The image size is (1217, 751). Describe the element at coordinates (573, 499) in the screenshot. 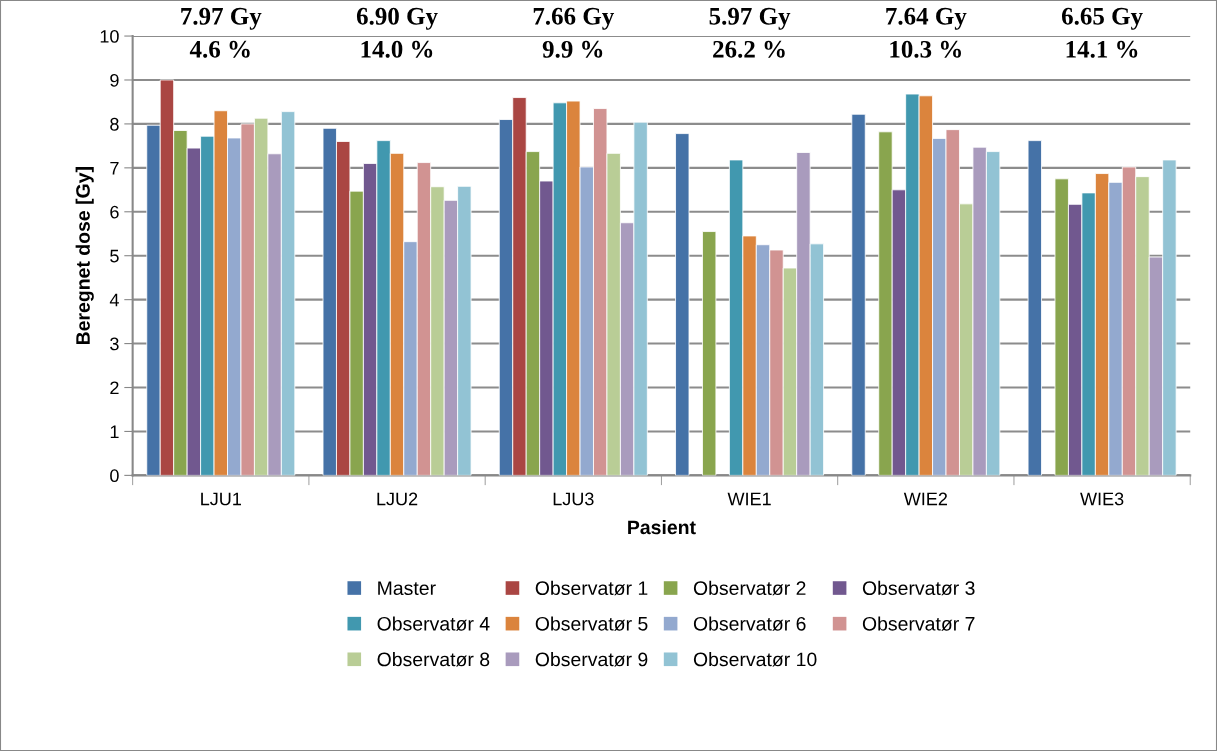

I see `x-tick-label: LJU3` at that location.